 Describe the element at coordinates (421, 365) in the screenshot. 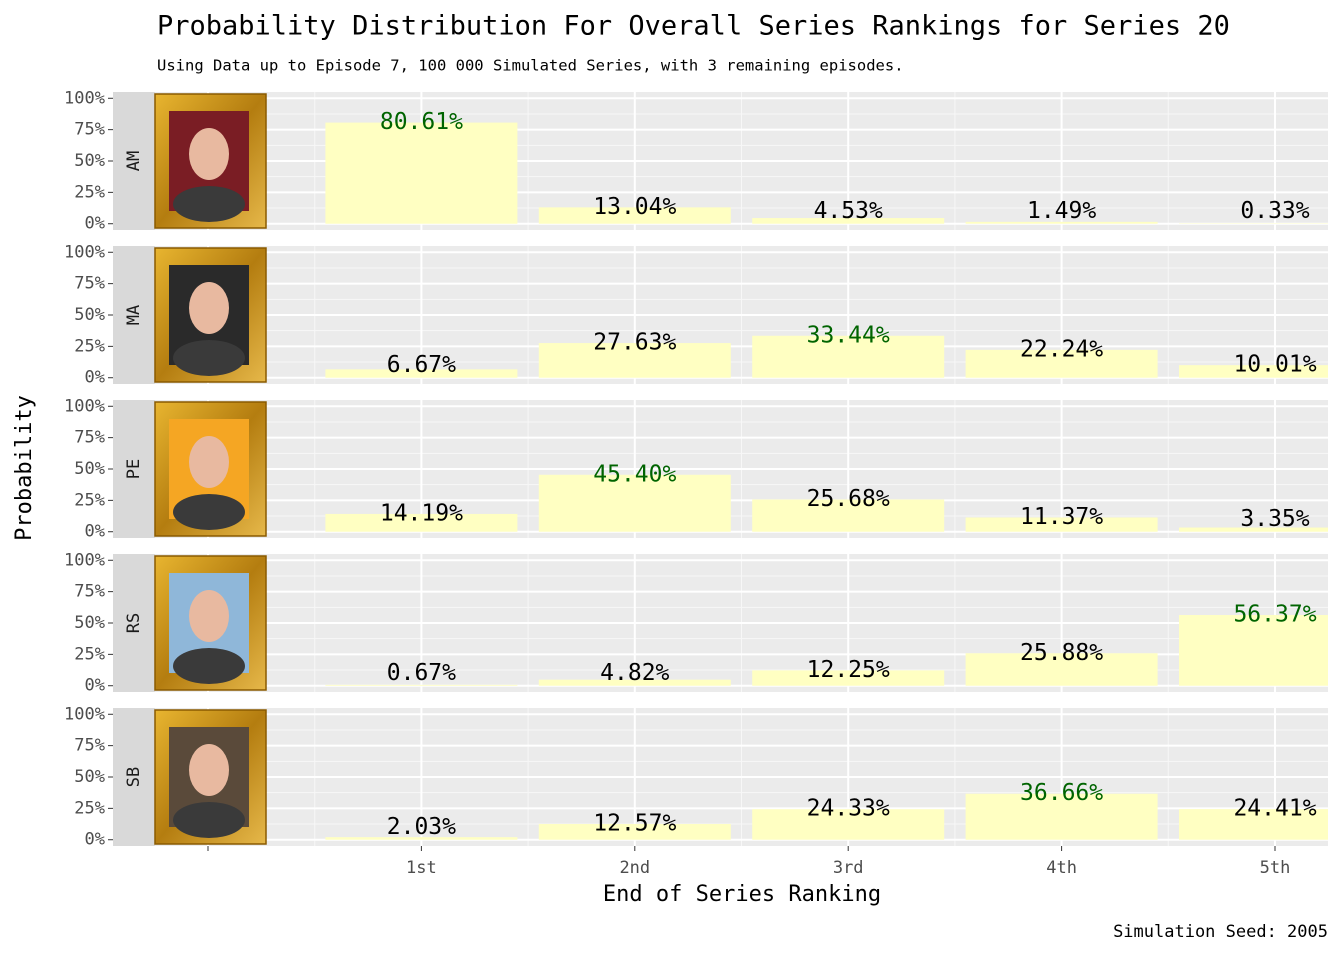

I see `data-label: 6.67%` at that location.